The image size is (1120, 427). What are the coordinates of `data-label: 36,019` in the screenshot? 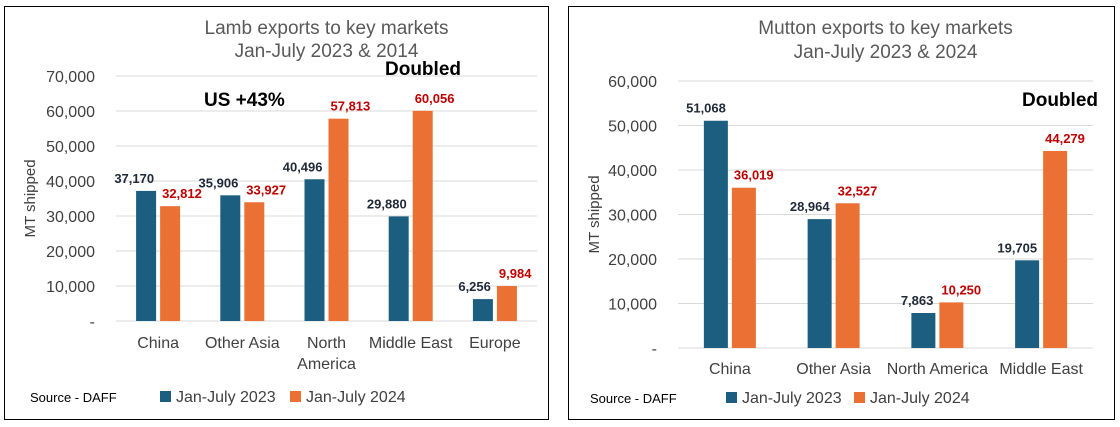 It's located at (754, 175).